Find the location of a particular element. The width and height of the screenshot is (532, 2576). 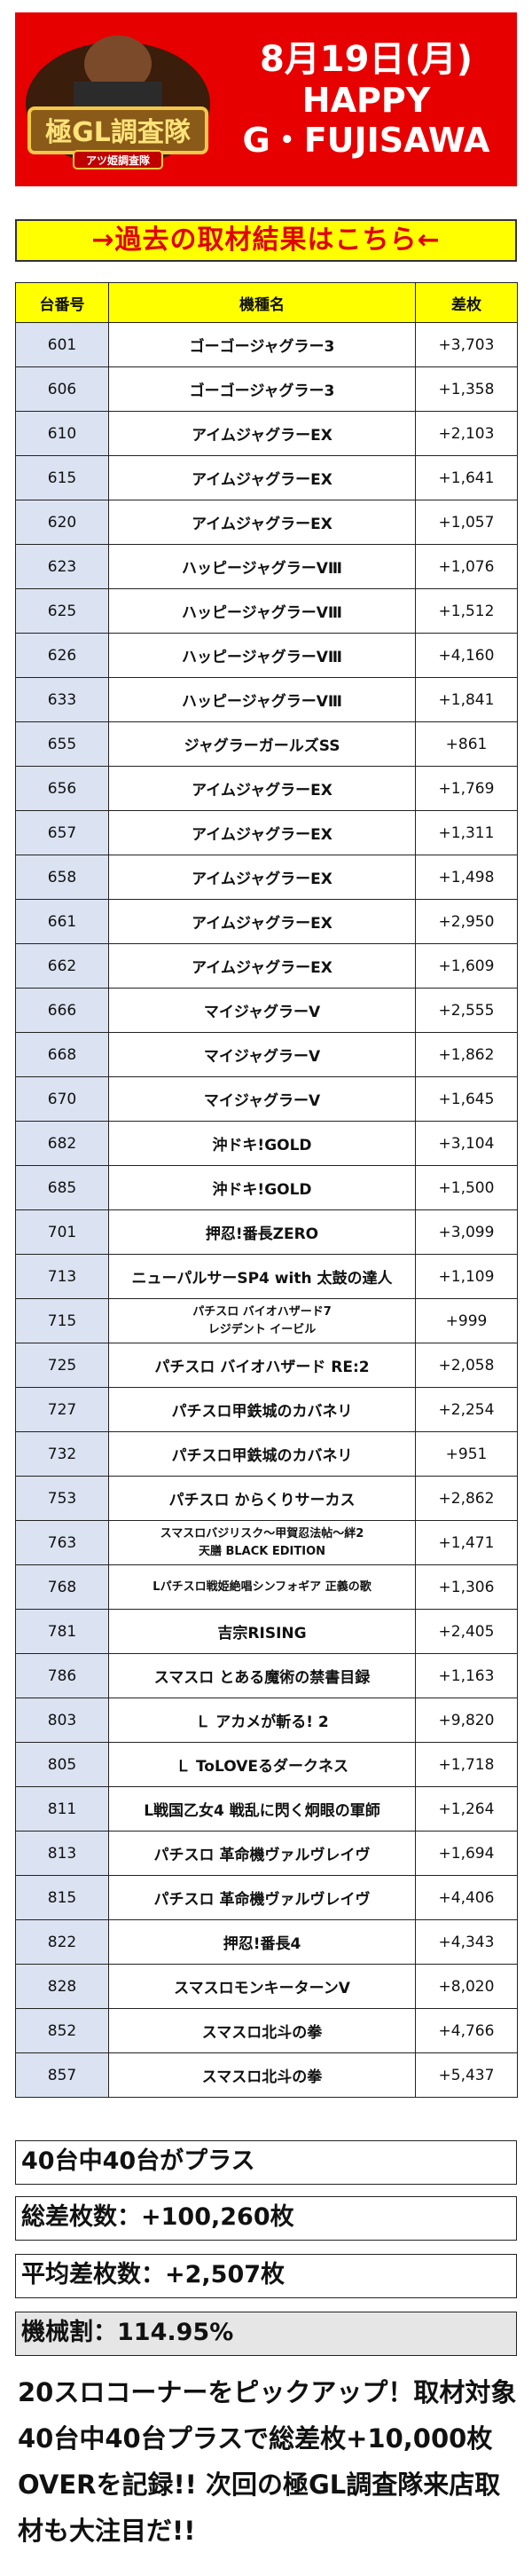

machine-name-cell: パチスロ甲鉄城のカバネリ is located at coordinates (262, 1454).